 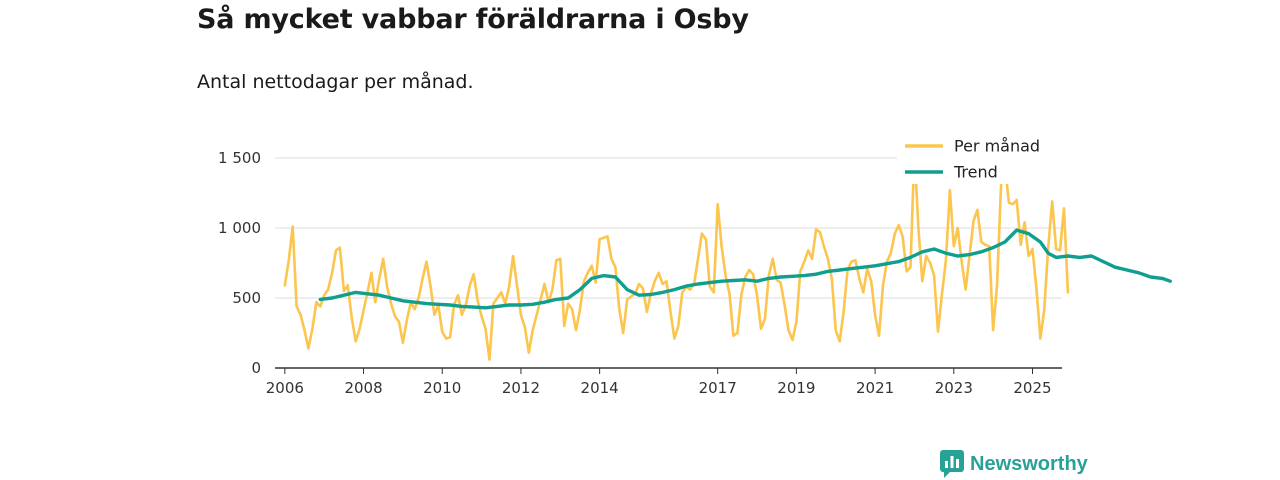 I want to click on x-tick-label: 2006, so click(x=285, y=388).